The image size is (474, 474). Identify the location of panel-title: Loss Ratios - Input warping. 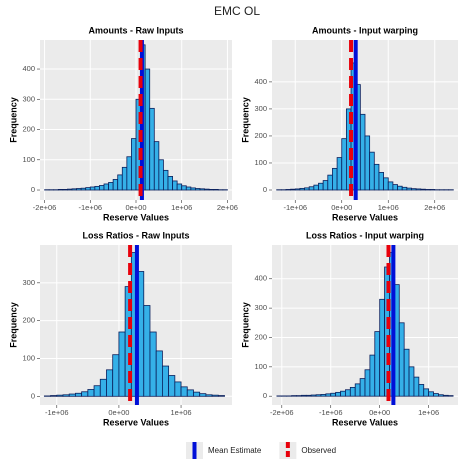
(365, 235).